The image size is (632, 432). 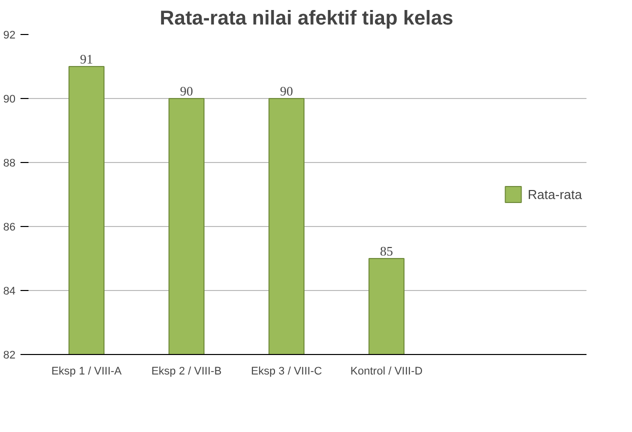 What do you see at coordinates (9, 356) in the screenshot?
I see `y-tick-label: 82` at bounding box center [9, 356].